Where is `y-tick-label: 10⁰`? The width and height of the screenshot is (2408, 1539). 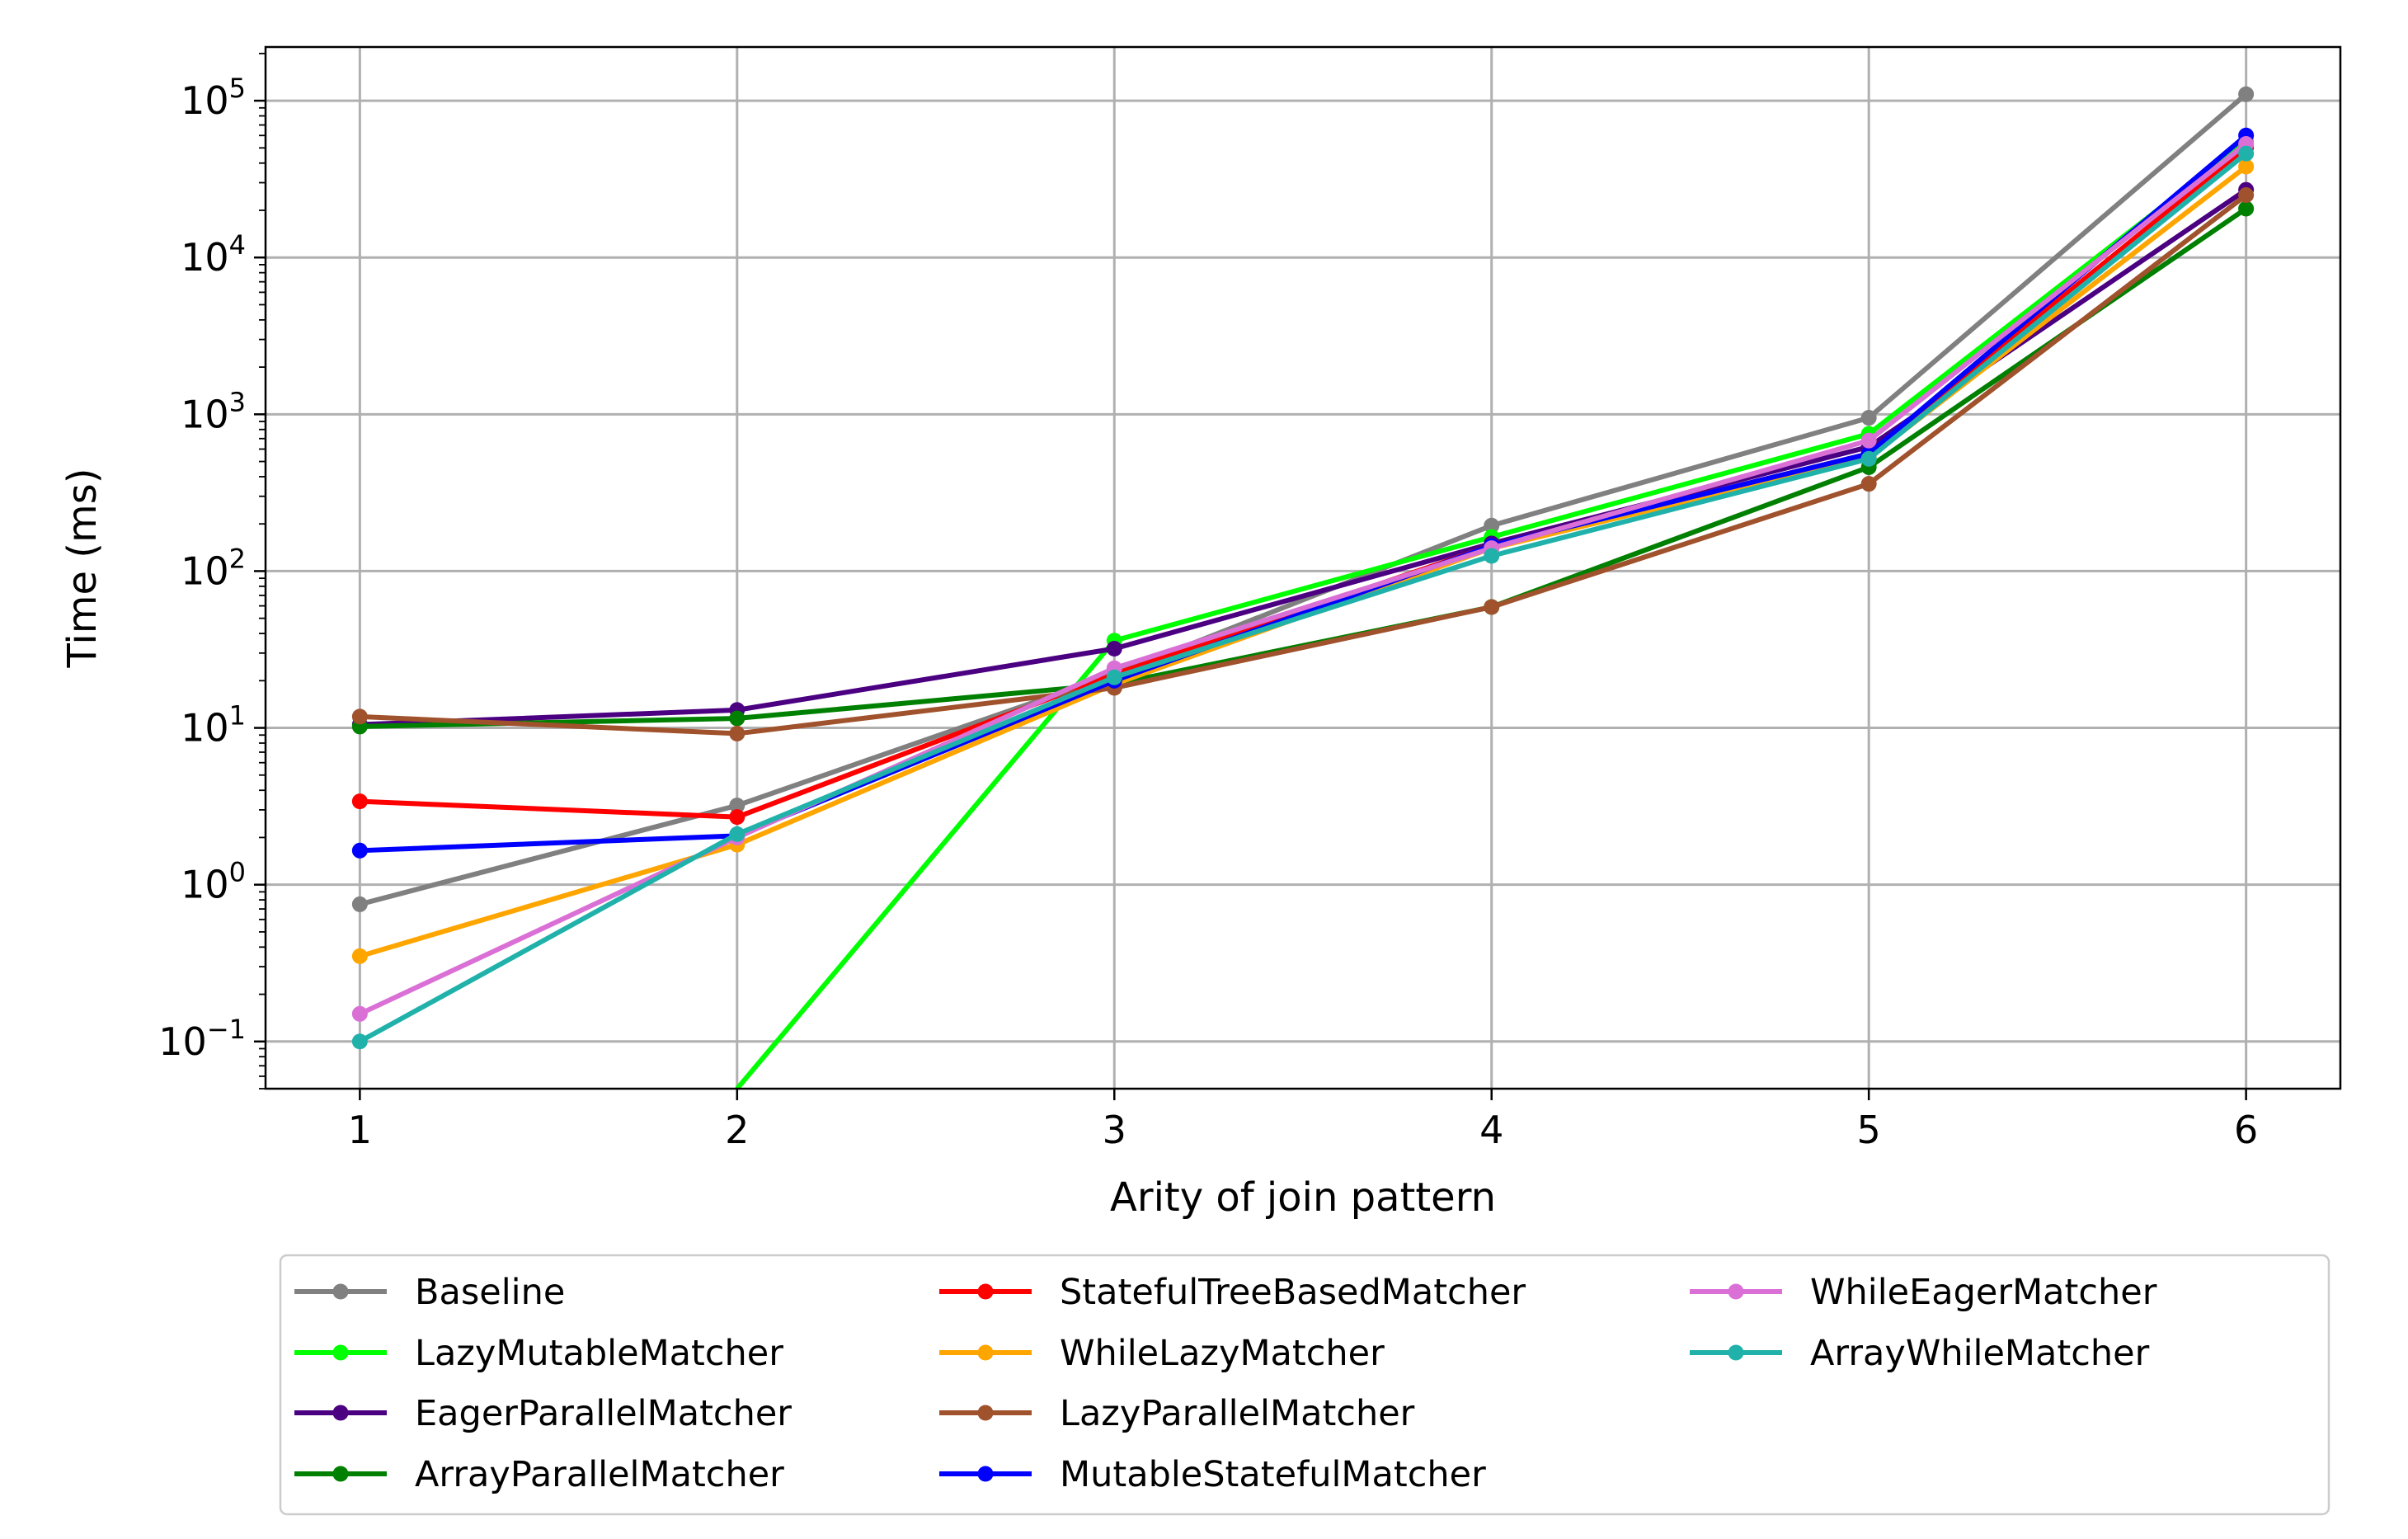 y-tick-label: 10⁰ is located at coordinates (214, 882).